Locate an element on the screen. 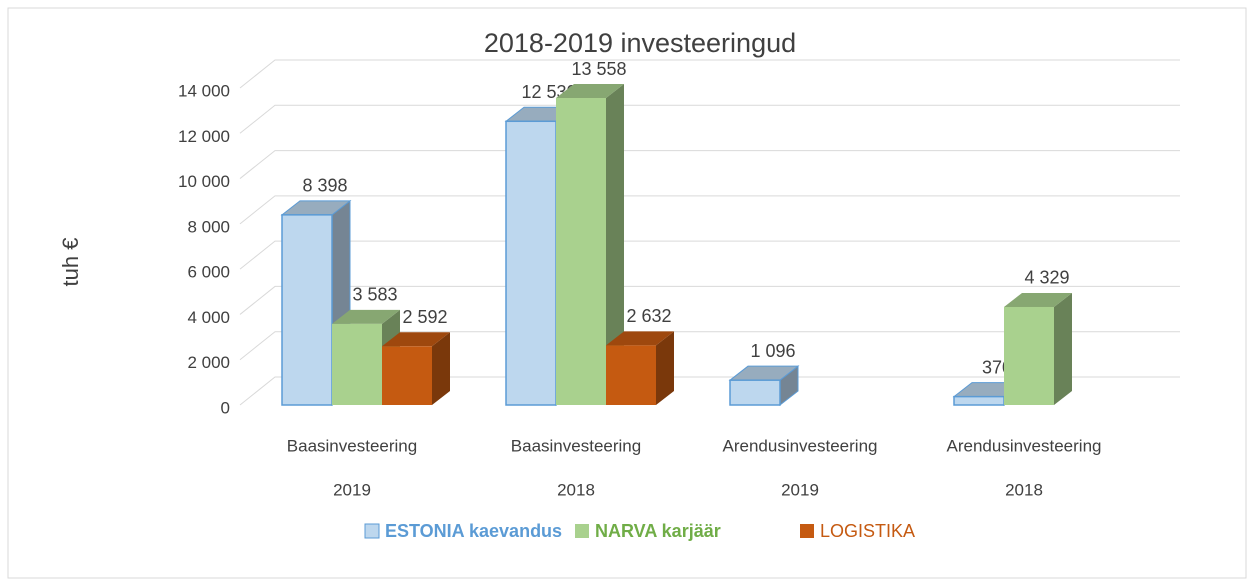  legend-label: LOGISTIKA is located at coordinates (867, 531).